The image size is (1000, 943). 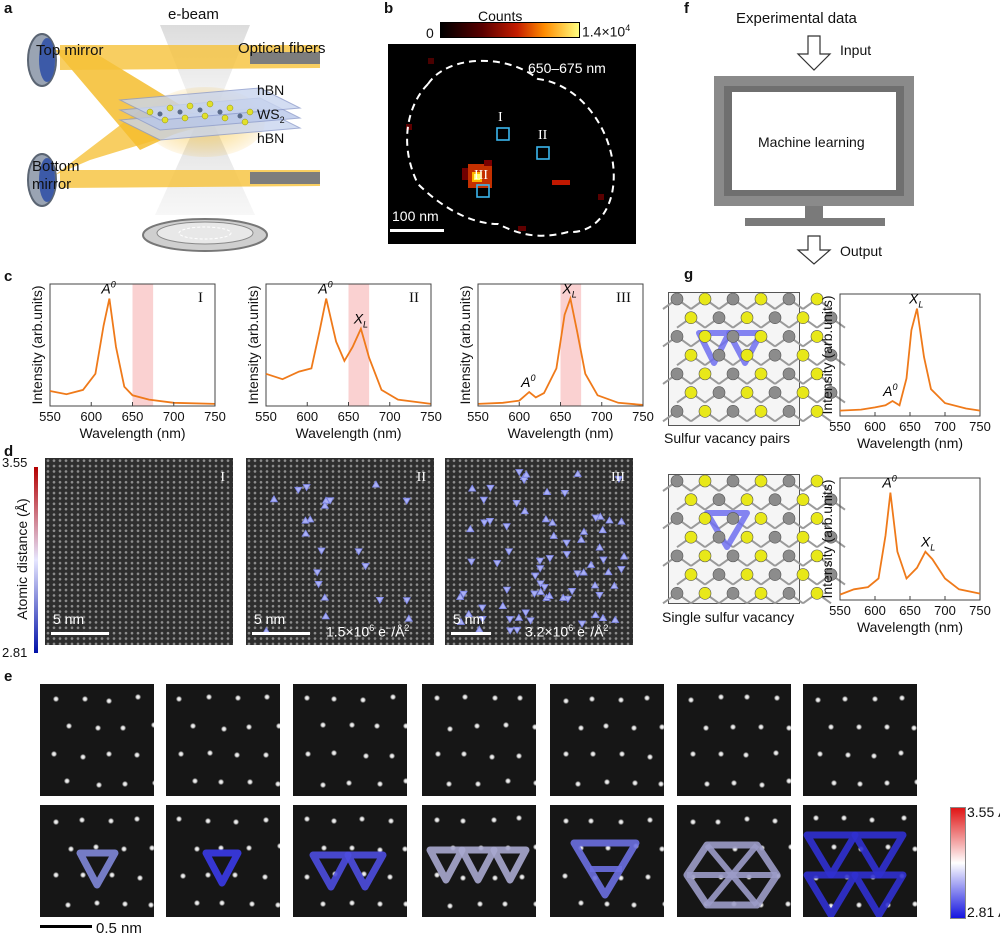 I want to click on cl-intensity-map: 650–675 nm I II III 100 nm, so click(x=512, y=144).